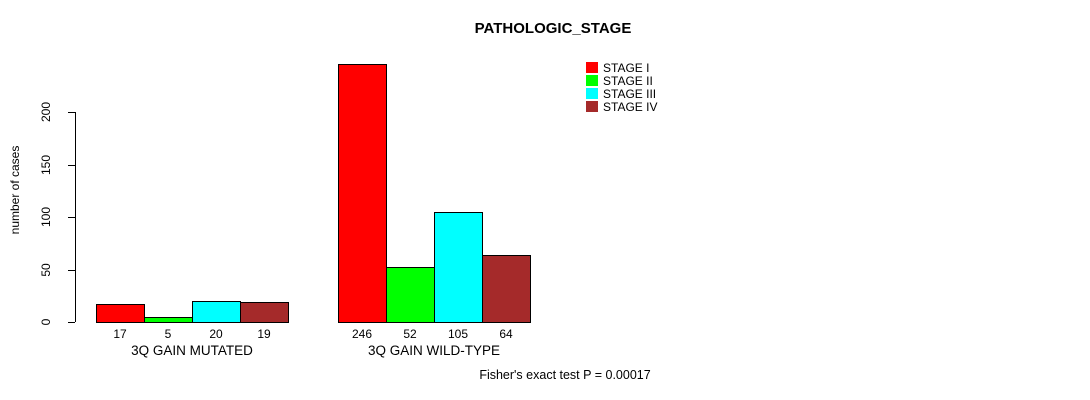 The width and height of the screenshot is (1090, 400). What do you see at coordinates (434, 350) in the screenshot?
I see `group-label-2: 3Q GAIN WILD-TYPE` at bounding box center [434, 350].